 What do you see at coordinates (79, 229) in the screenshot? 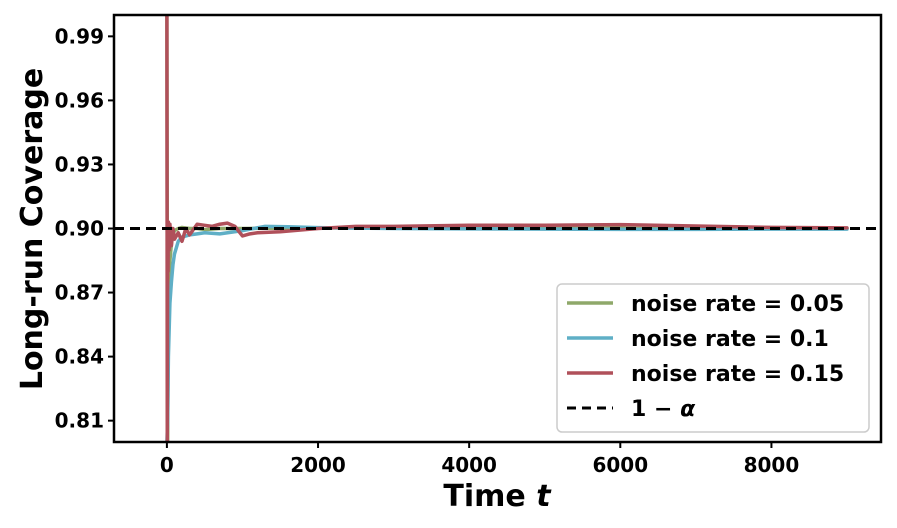
I see `y-tick-label: 0.90` at bounding box center [79, 229].